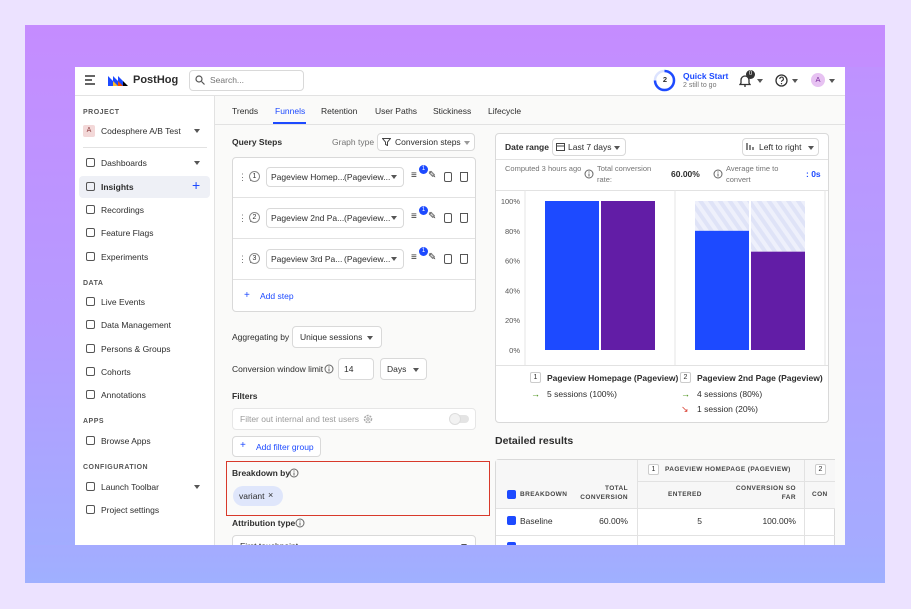 Image resolution: width=911 pixels, height=609 pixels. I want to click on menu-icon, so click(90, 80).